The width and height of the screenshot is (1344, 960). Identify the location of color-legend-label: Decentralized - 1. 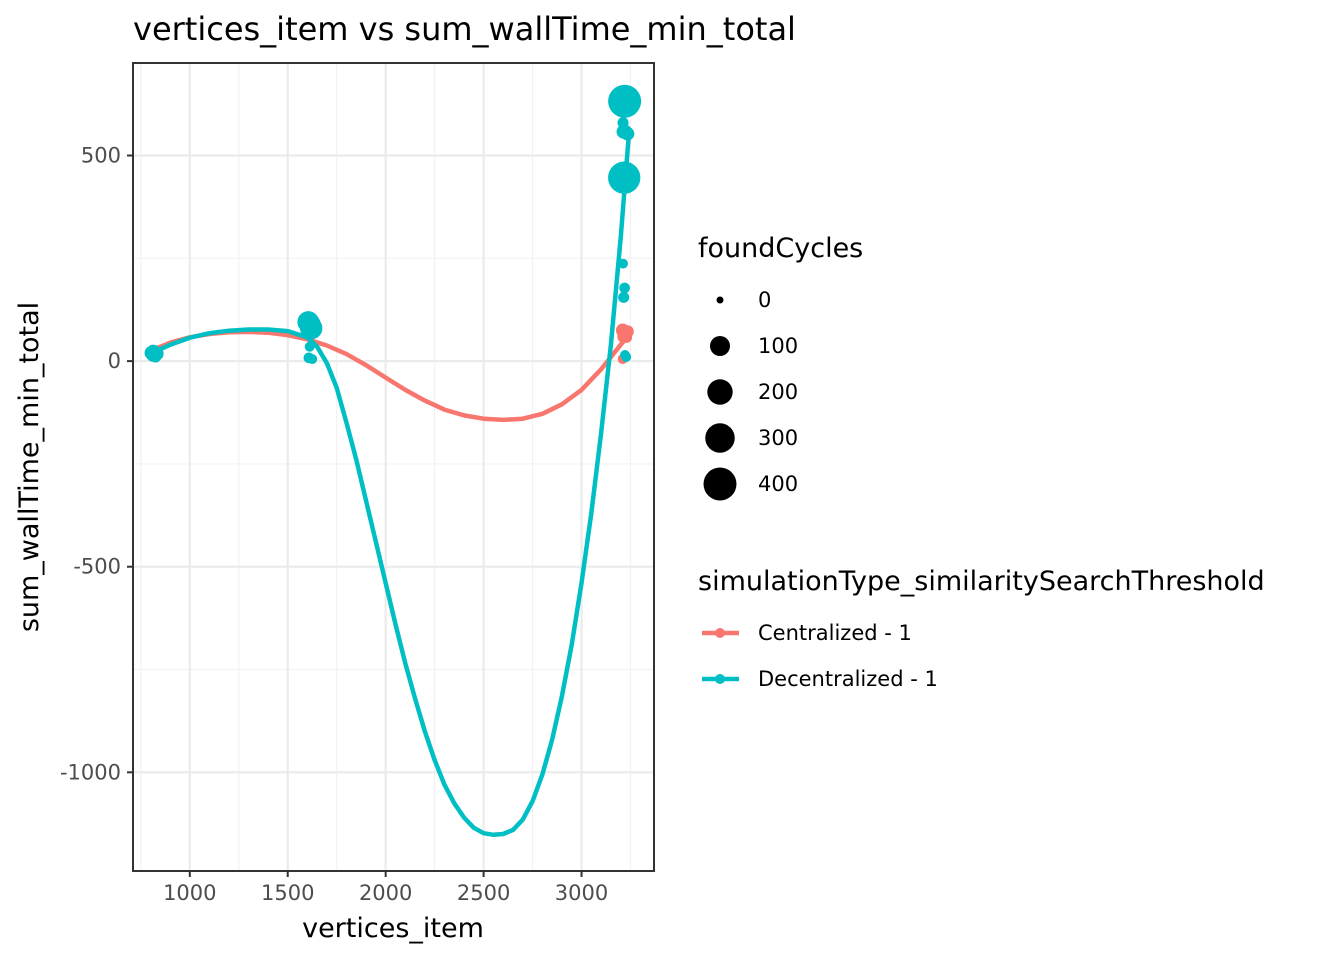
(848, 679).